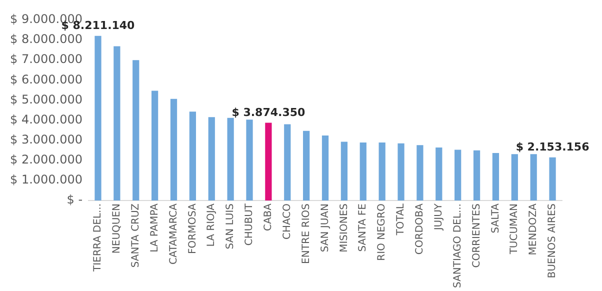 The height and width of the screenshot is (291, 602). I want to click on x-tick-label: MENDOZA, so click(534, 229).